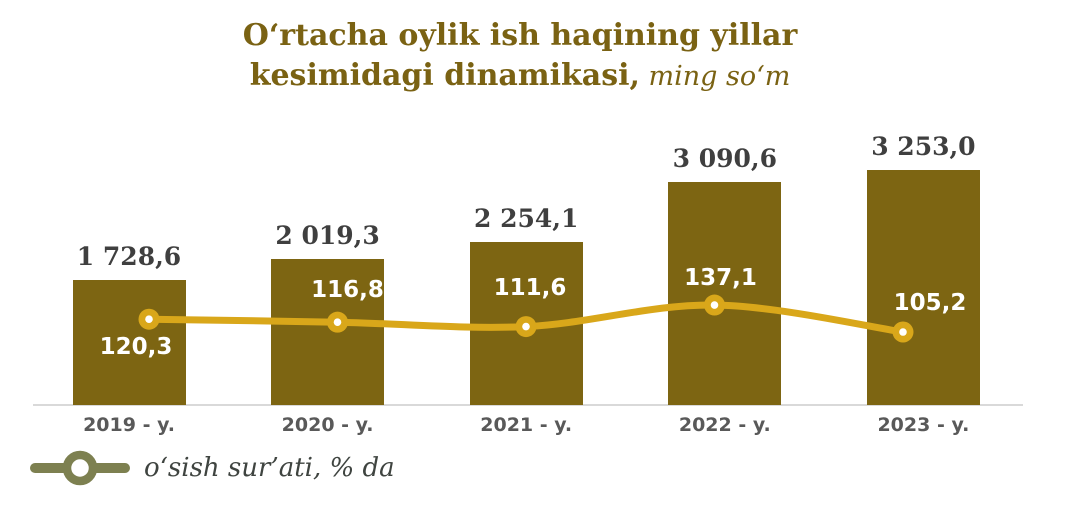  I want to click on x-axis-line, so click(528, 405).